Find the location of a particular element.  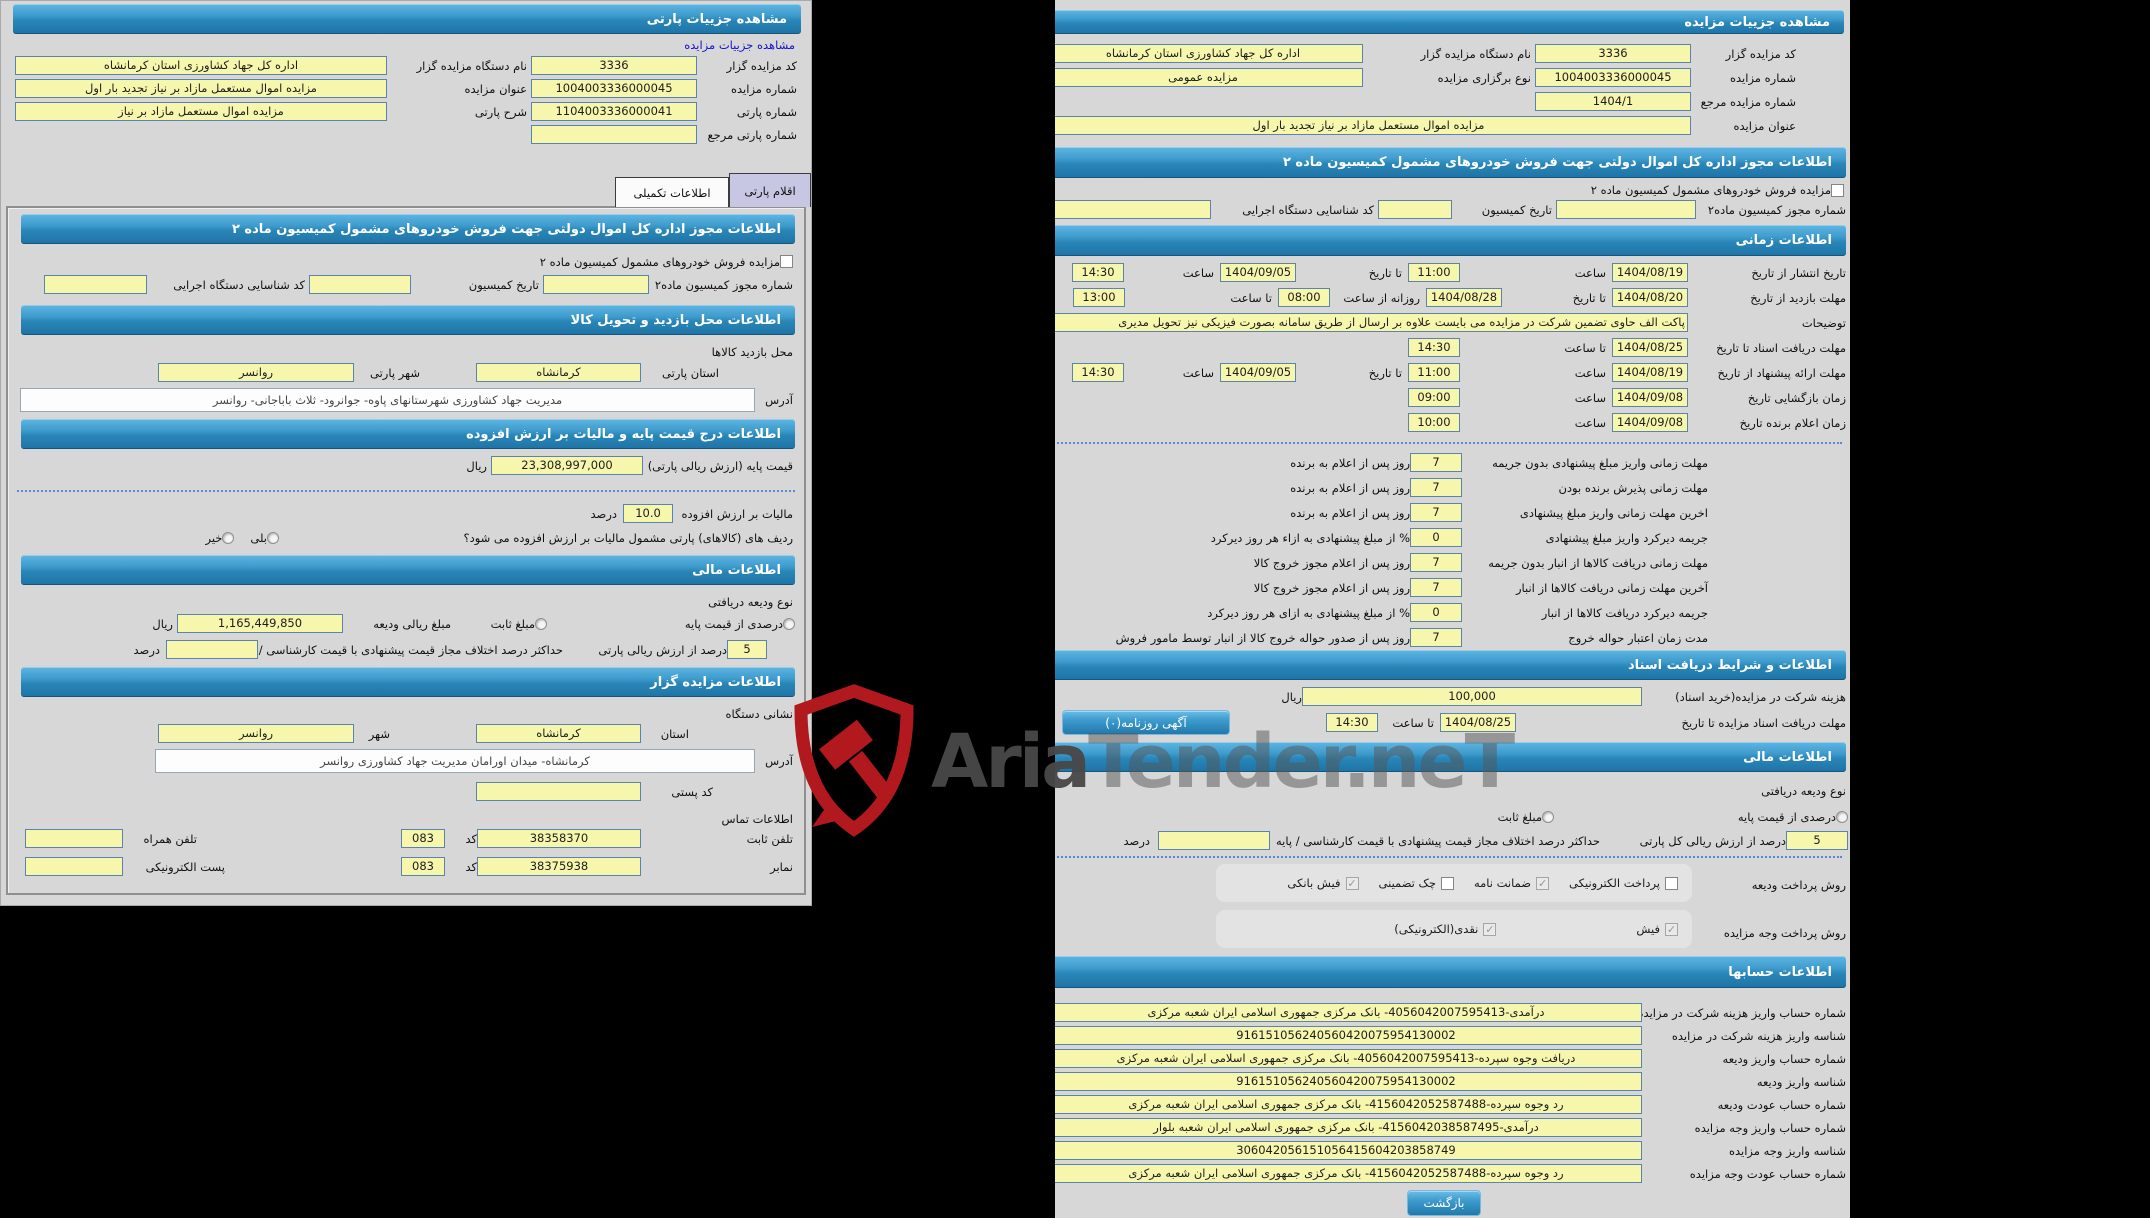

visit-daily-to-field: 13:00 is located at coordinates (1099, 297).